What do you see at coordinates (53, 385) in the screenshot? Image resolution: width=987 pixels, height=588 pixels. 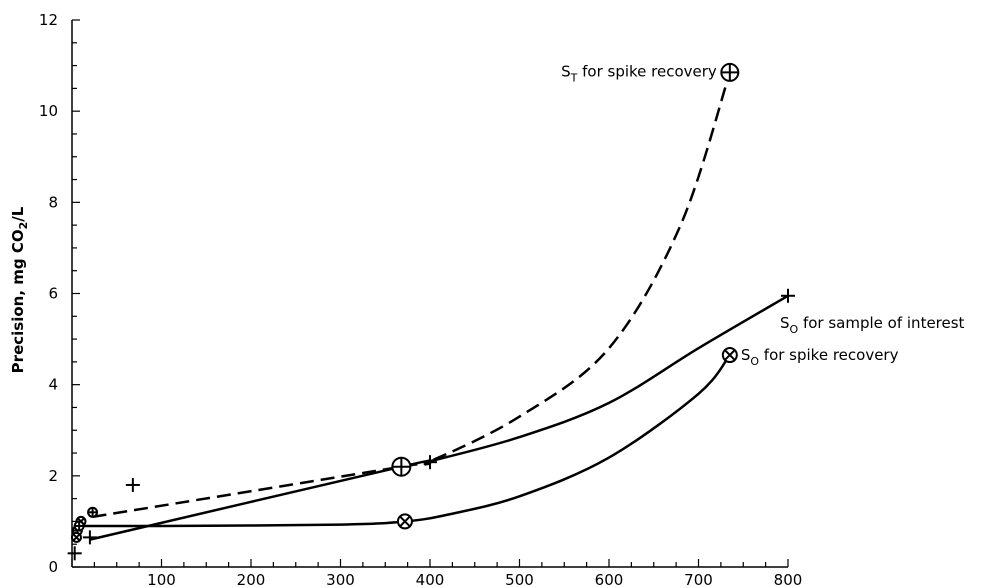 I see `y-tick-label: 4` at bounding box center [53, 385].